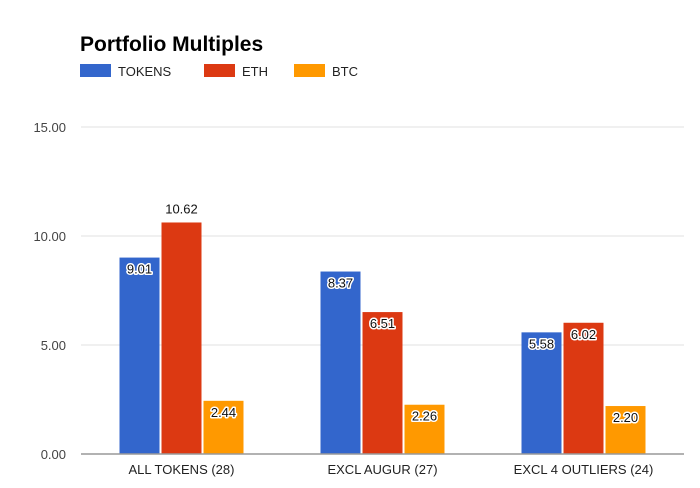 The width and height of the screenshot is (700, 488). What do you see at coordinates (382, 469) in the screenshot?
I see `x-category-label: EXCL AUGUR (27)` at bounding box center [382, 469].